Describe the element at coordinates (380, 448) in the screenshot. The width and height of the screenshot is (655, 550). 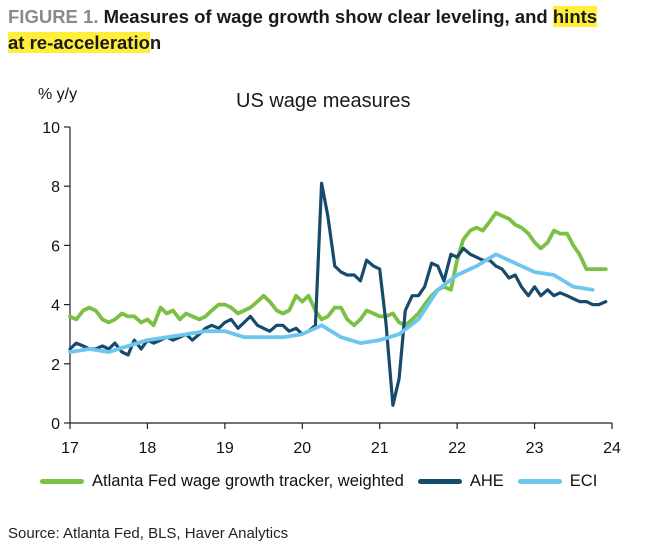
I see `x-tick-label: 21` at that location.